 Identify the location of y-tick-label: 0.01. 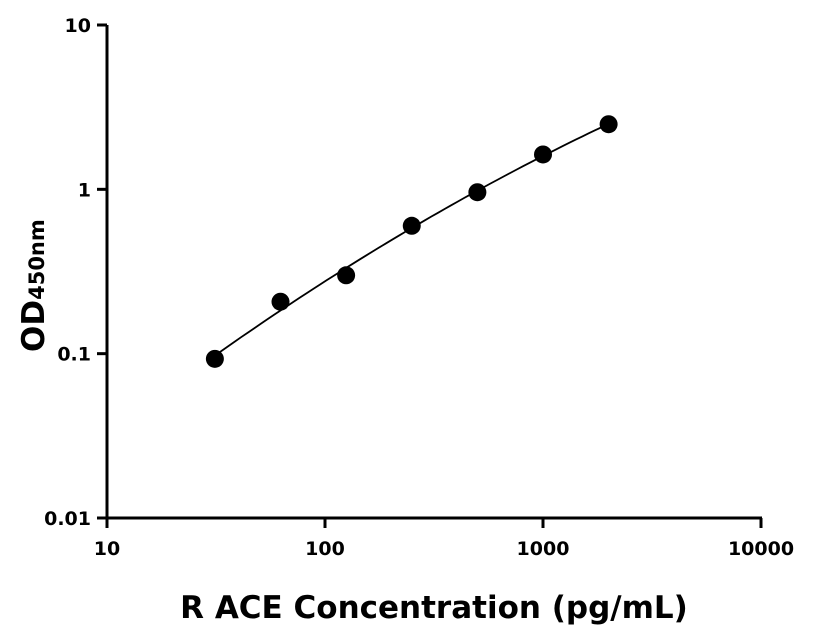
(67, 519).